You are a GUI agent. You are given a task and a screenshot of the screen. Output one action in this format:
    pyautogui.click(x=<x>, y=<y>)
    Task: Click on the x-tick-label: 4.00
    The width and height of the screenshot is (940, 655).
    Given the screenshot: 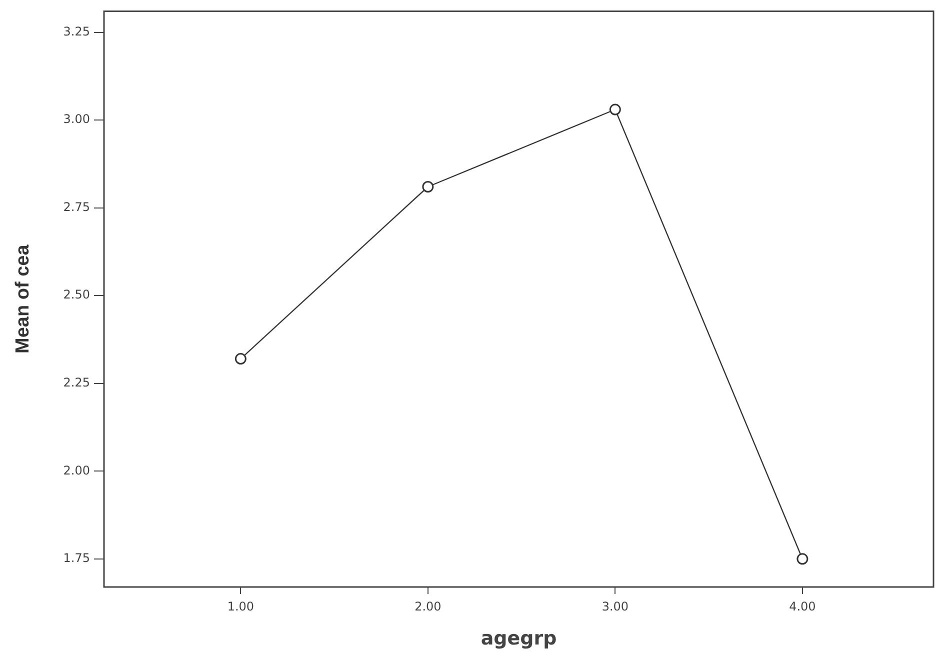 What is the action you would take?
    pyautogui.click(x=802, y=606)
    